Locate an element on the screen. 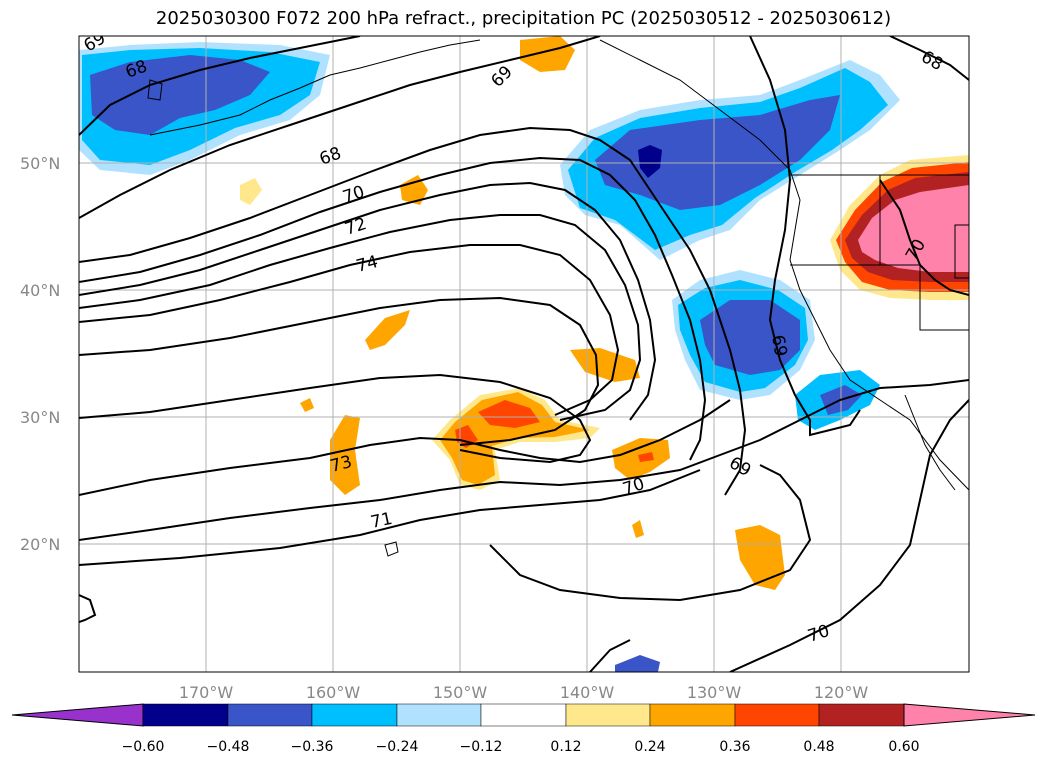 The image size is (1047, 765). longitude-labels: 170°W 160°W 150°W 140°W 130°W 120°W is located at coordinates (524, 692).